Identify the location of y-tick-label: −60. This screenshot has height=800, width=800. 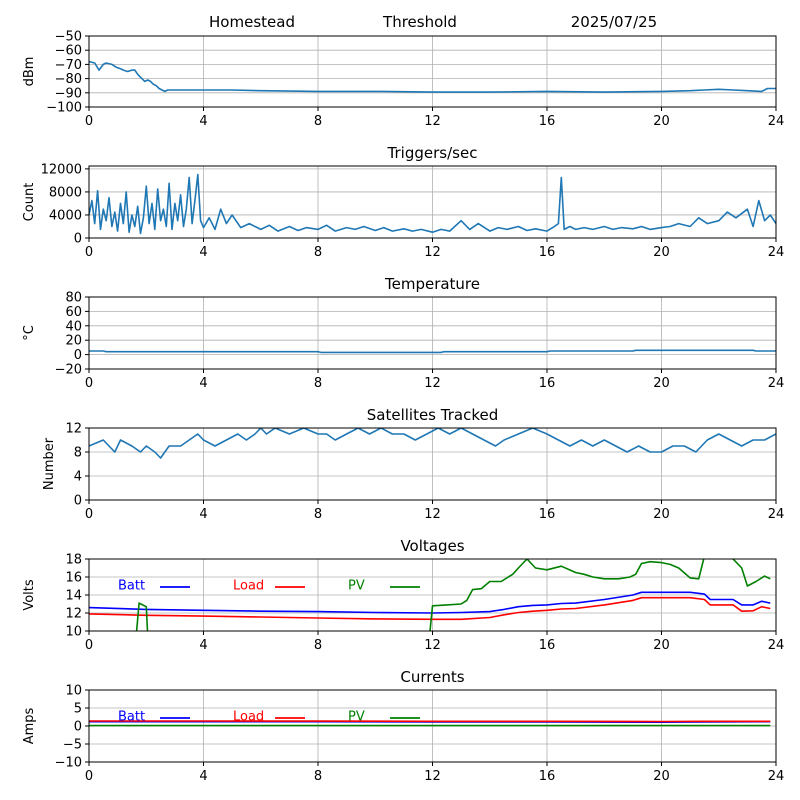
(68, 51).